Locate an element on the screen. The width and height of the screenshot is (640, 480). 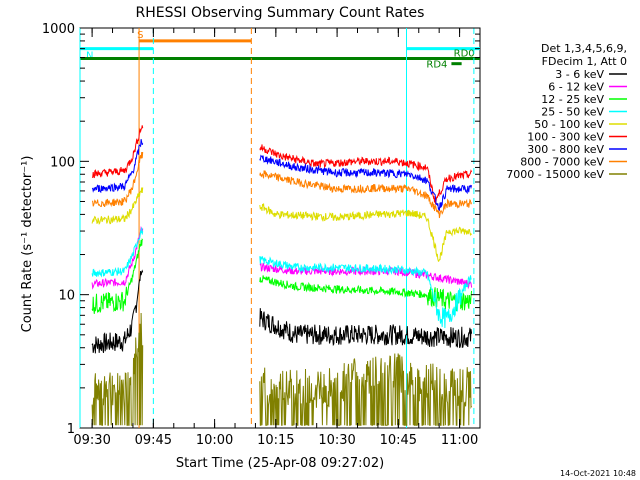
legend-entry-label: 300 - 800 keV is located at coordinates (565, 149).